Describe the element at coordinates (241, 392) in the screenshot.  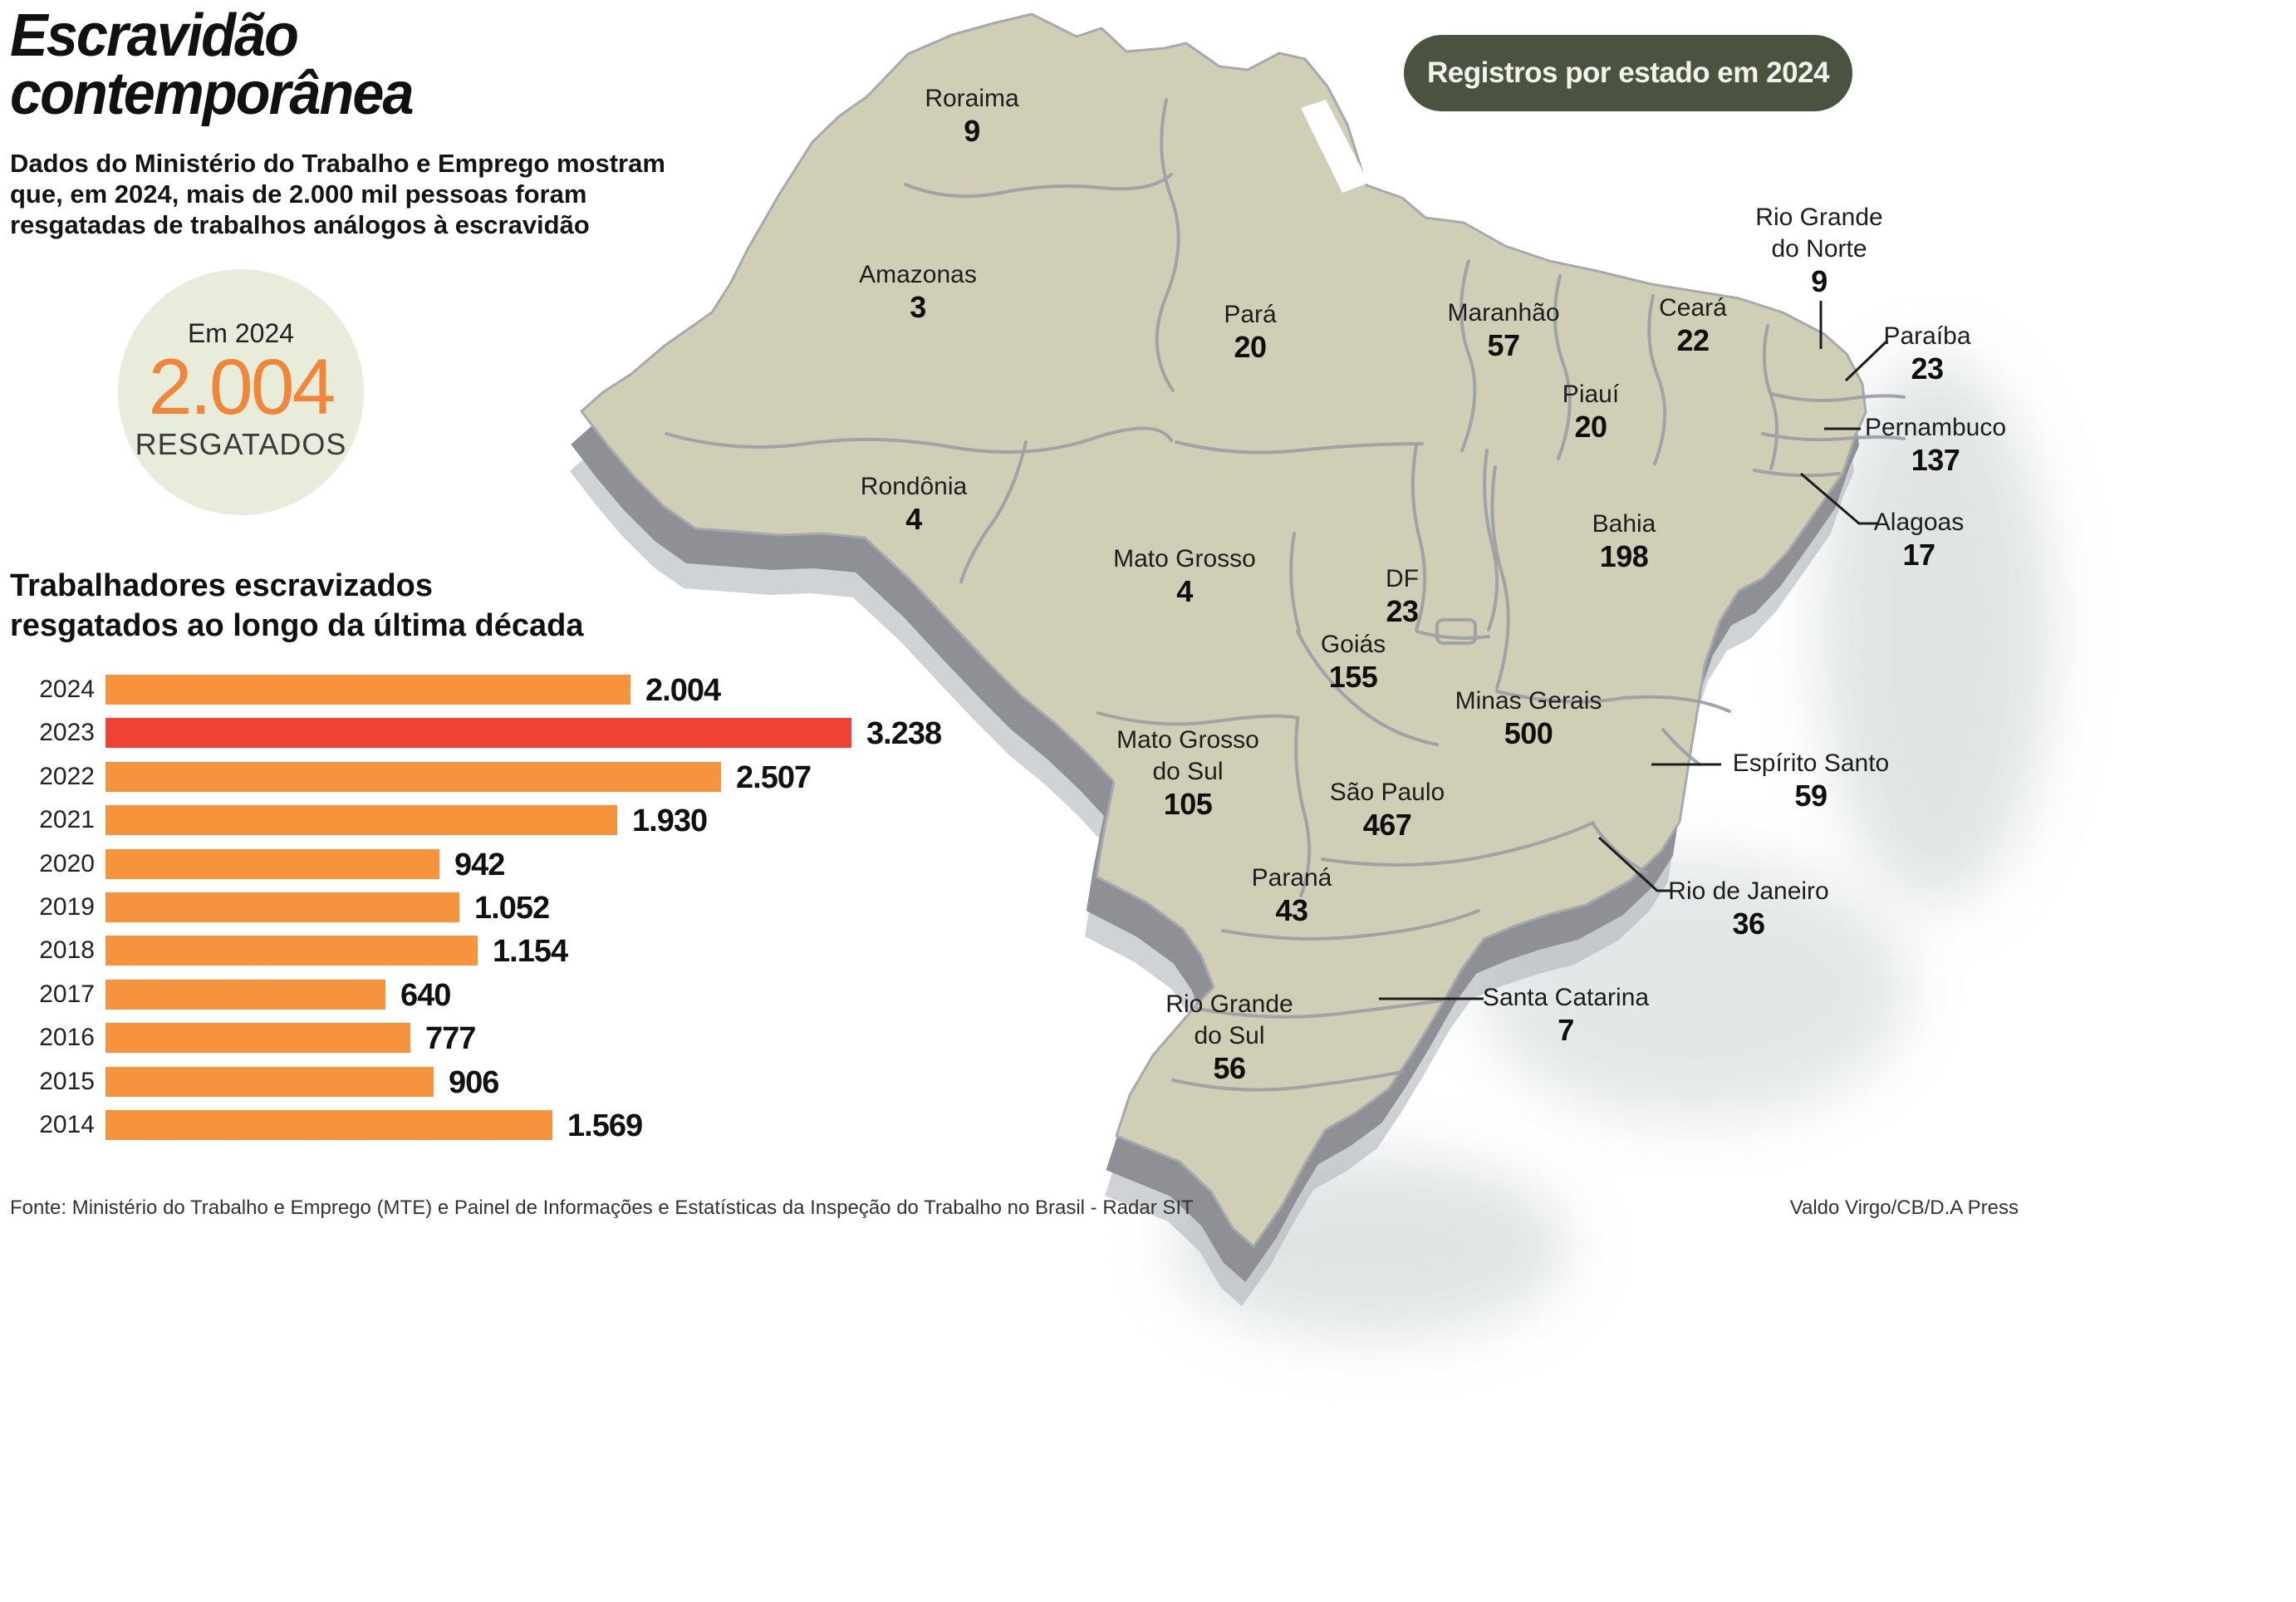
I see `highlight-circle: Em 2024 2.004 RESGATADOS` at that location.